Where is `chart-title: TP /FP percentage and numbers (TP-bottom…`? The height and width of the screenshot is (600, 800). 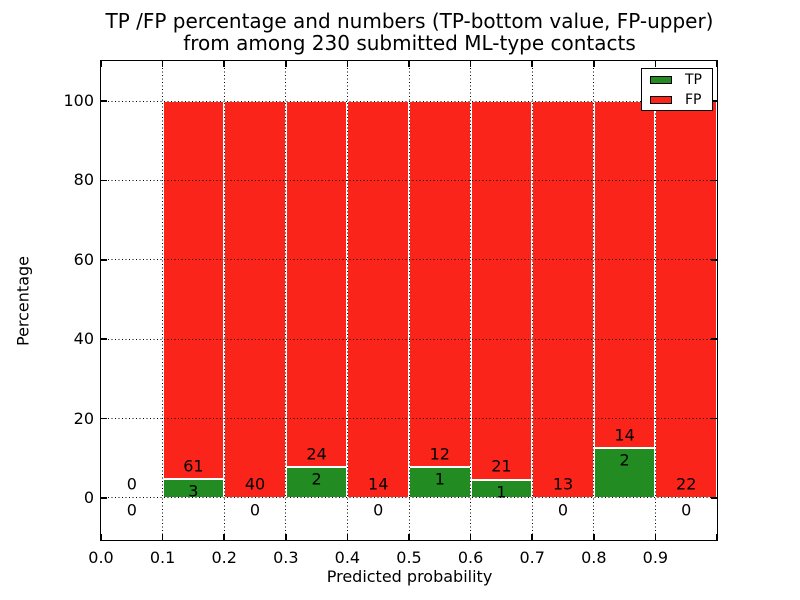 chart-title: TP /FP percentage and numbers (TP-bottom… is located at coordinates (409, 21).